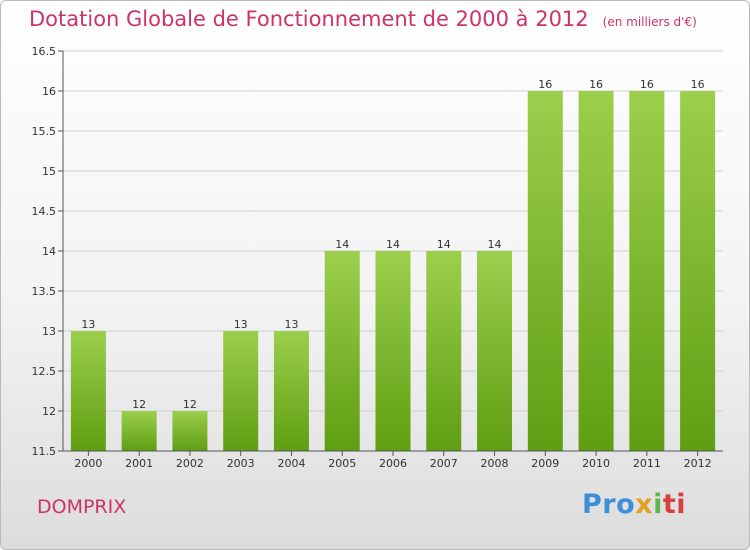  What do you see at coordinates (596, 271) in the screenshot?
I see `bar-2010` at bounding box center [596, 271].